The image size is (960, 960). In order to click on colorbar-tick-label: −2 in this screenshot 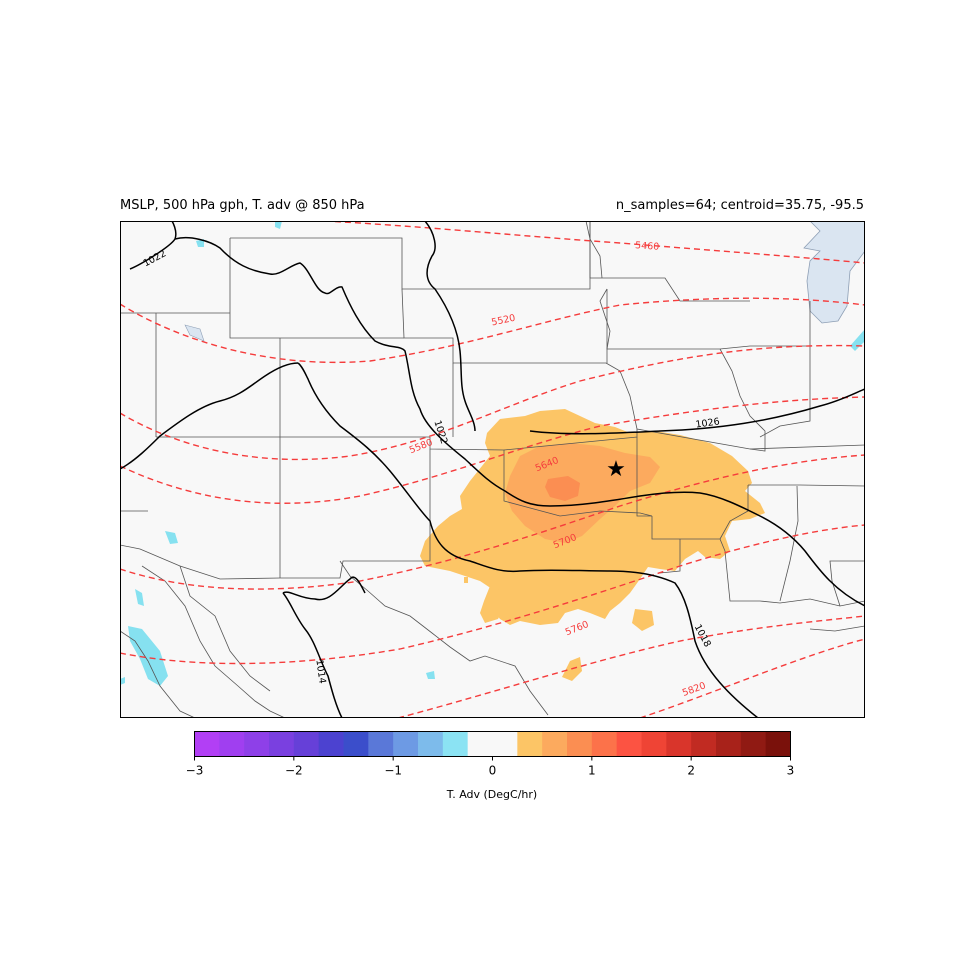, I will do `click(294, 771)`.